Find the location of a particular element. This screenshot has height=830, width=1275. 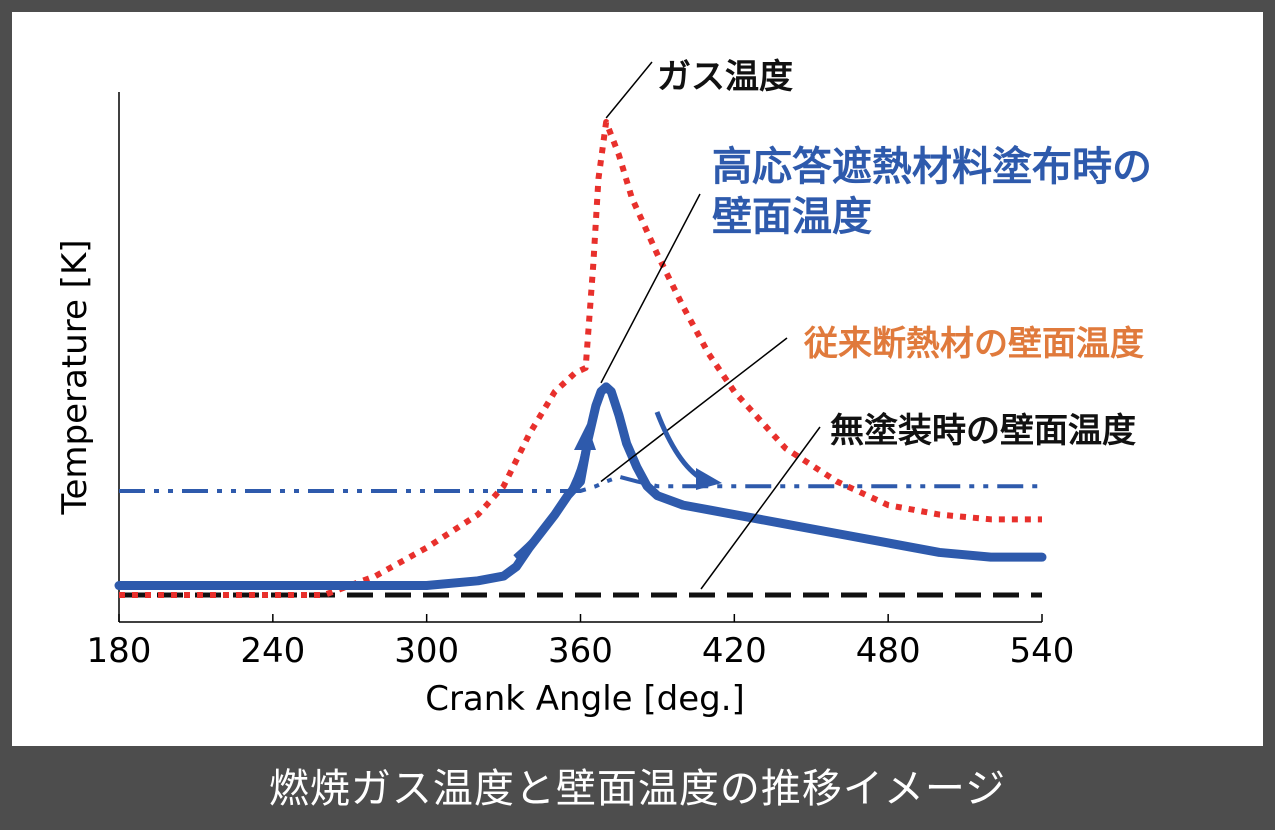

trend-arrows is located at coordinates (617, 485).